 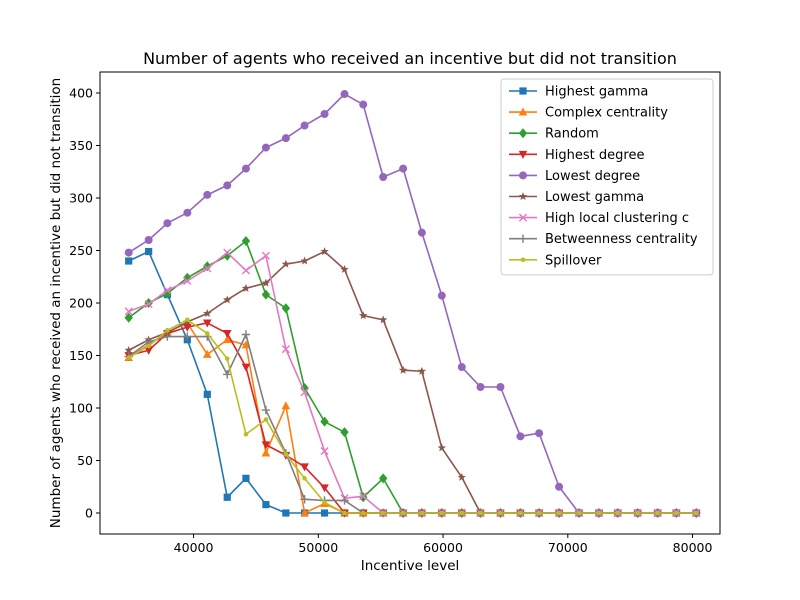 I want to click on legend-item: Spillover, so click(x=555, y=260).